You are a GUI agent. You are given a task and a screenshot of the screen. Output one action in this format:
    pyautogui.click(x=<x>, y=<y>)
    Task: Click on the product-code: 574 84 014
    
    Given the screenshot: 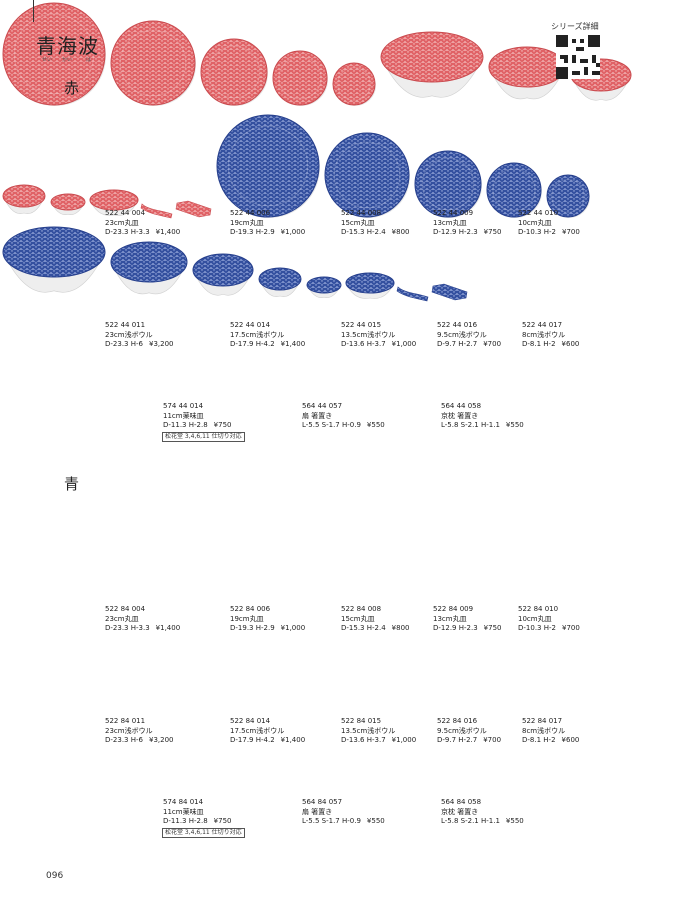 What is the action you would take?
    pyautogui.click(x=183, y=802)
    